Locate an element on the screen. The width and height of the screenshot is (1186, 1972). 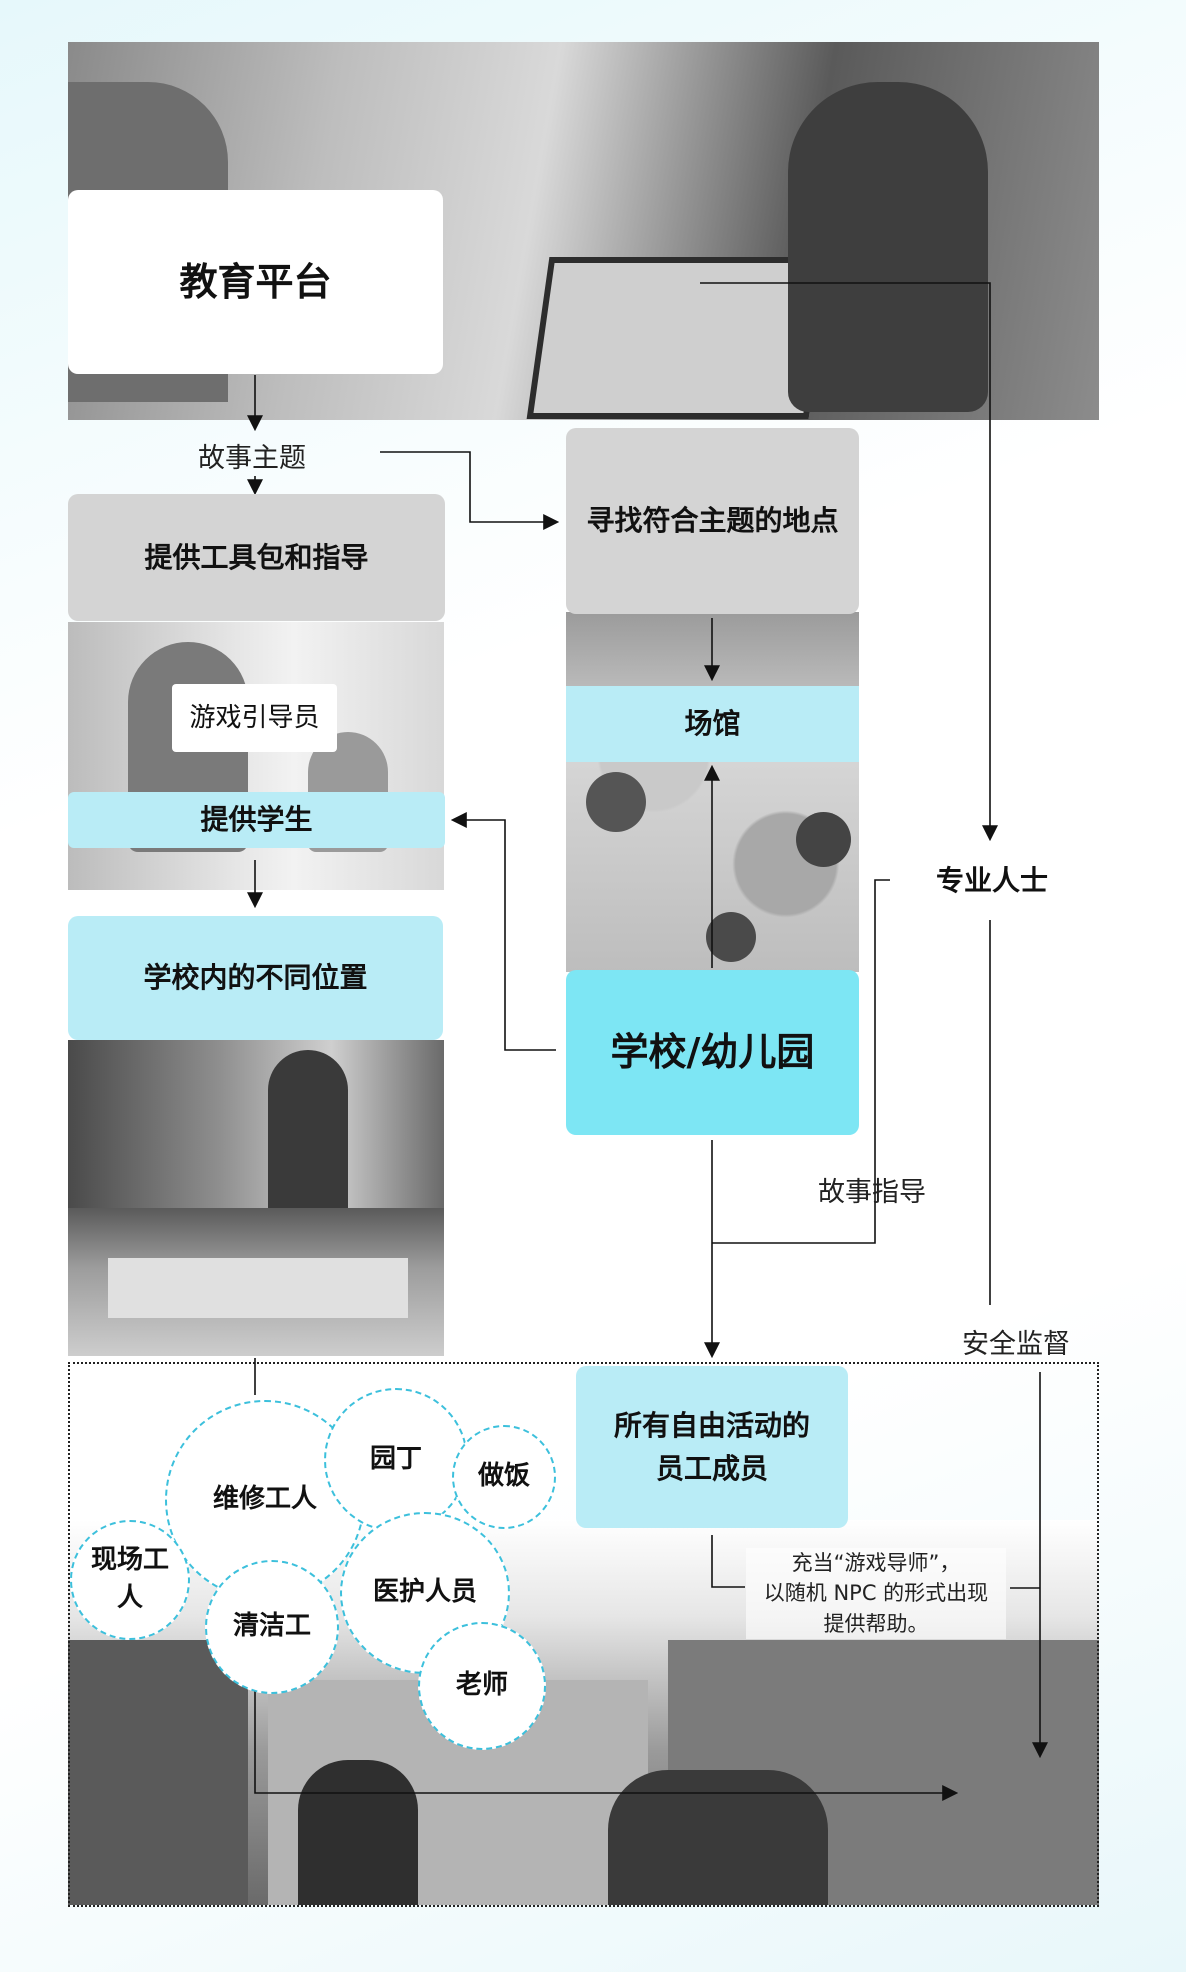
npc-note-line-2: 以随机 NPC 的形式出现 is located at coordinates (876, 1593).